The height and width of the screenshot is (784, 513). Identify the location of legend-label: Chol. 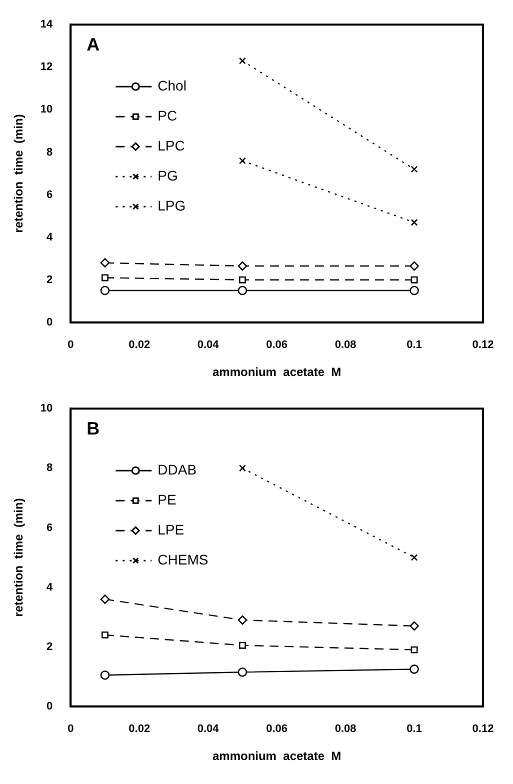
(172, 85).